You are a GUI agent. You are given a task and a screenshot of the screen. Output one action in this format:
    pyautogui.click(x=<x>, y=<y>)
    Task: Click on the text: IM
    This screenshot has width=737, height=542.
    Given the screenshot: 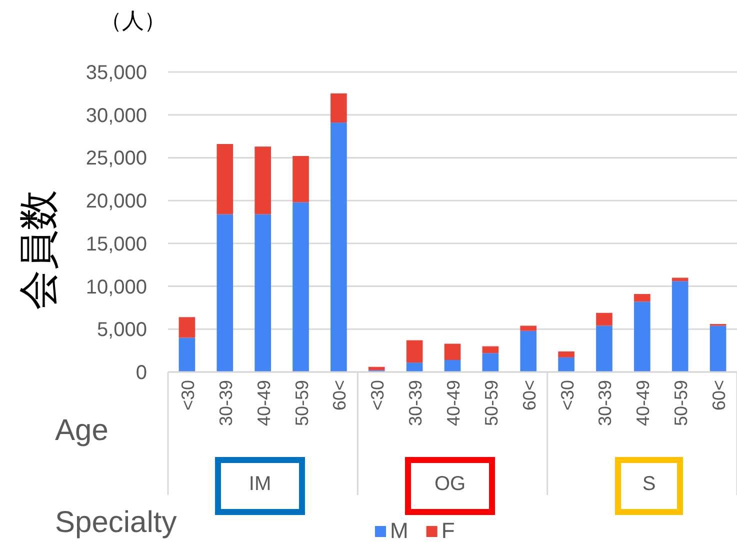 What is the action you would take?
    pyautogui.click(x=260, y=484)
    